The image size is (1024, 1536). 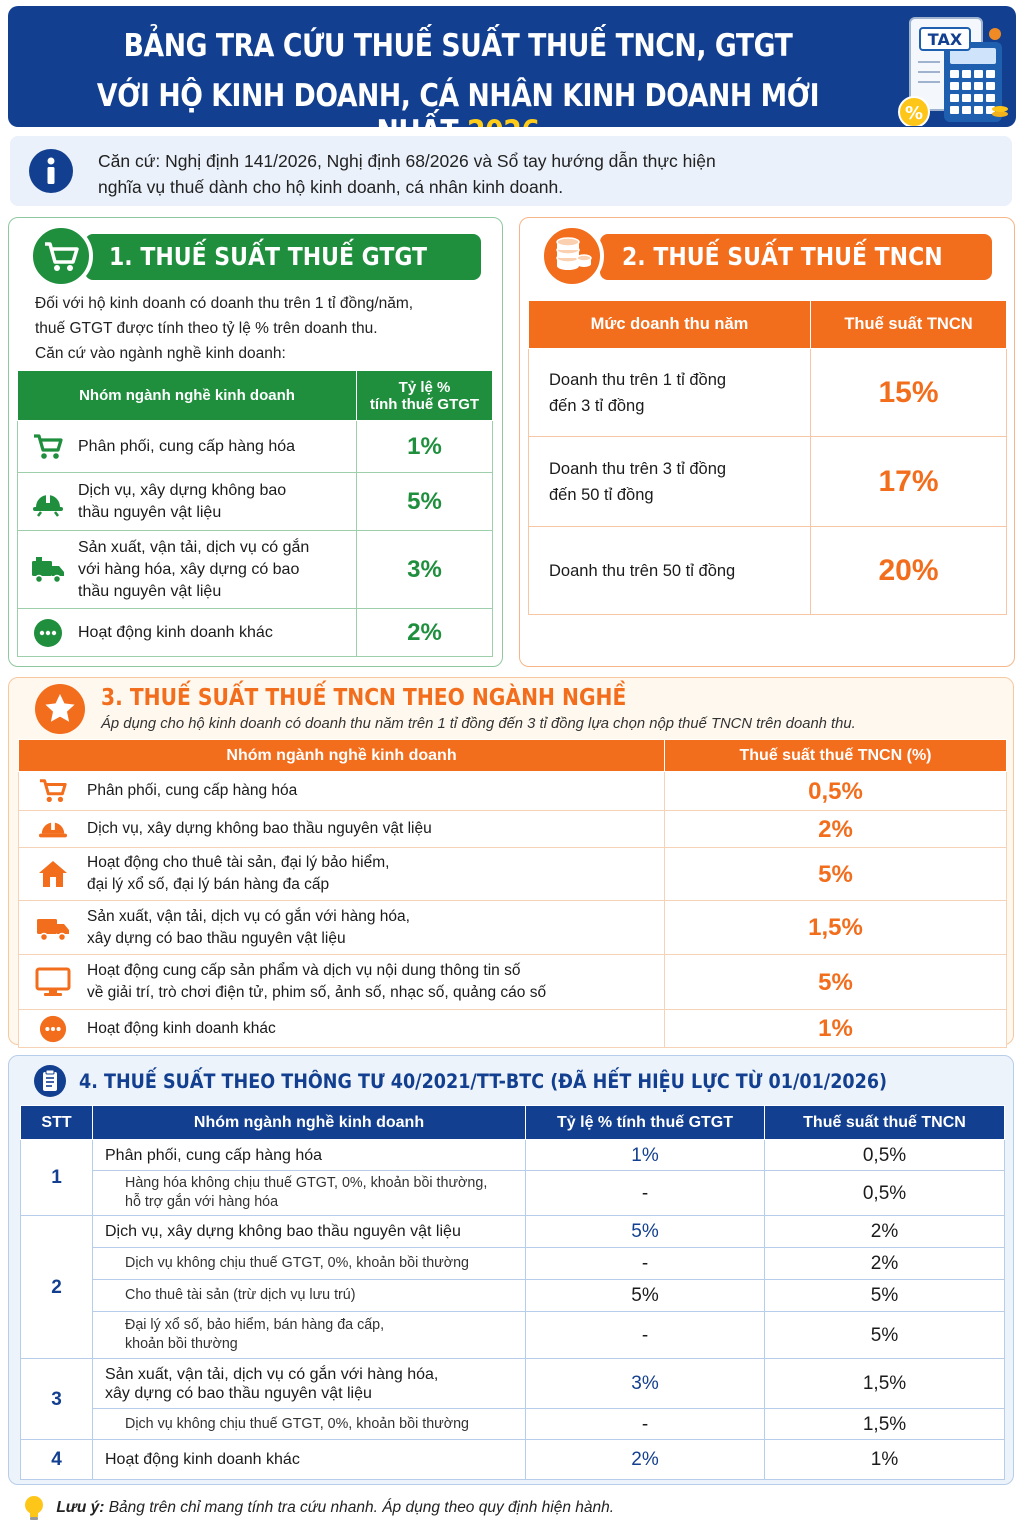 What do you see at coordinates (669, 324) in the screenshot?
I see `pit-col-revenue: Mức doanh thu năm` at bounding box center [669, 324].